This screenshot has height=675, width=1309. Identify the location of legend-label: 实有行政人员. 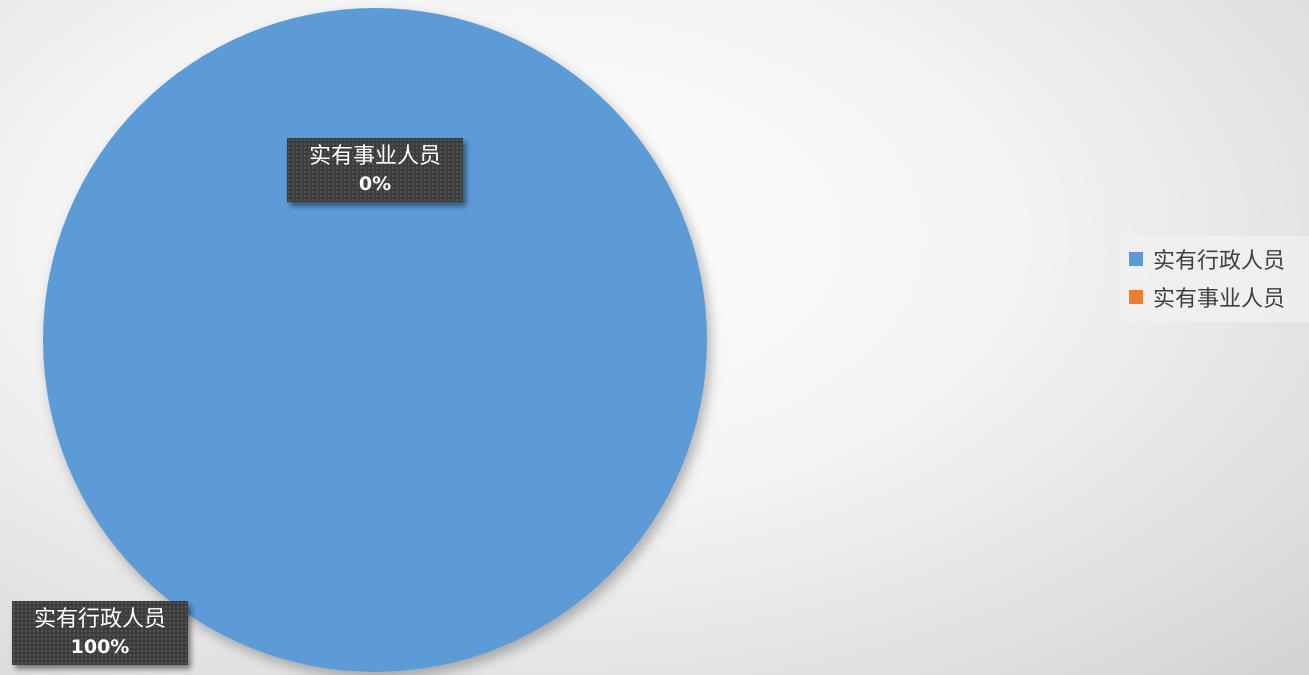
(1219, 261).